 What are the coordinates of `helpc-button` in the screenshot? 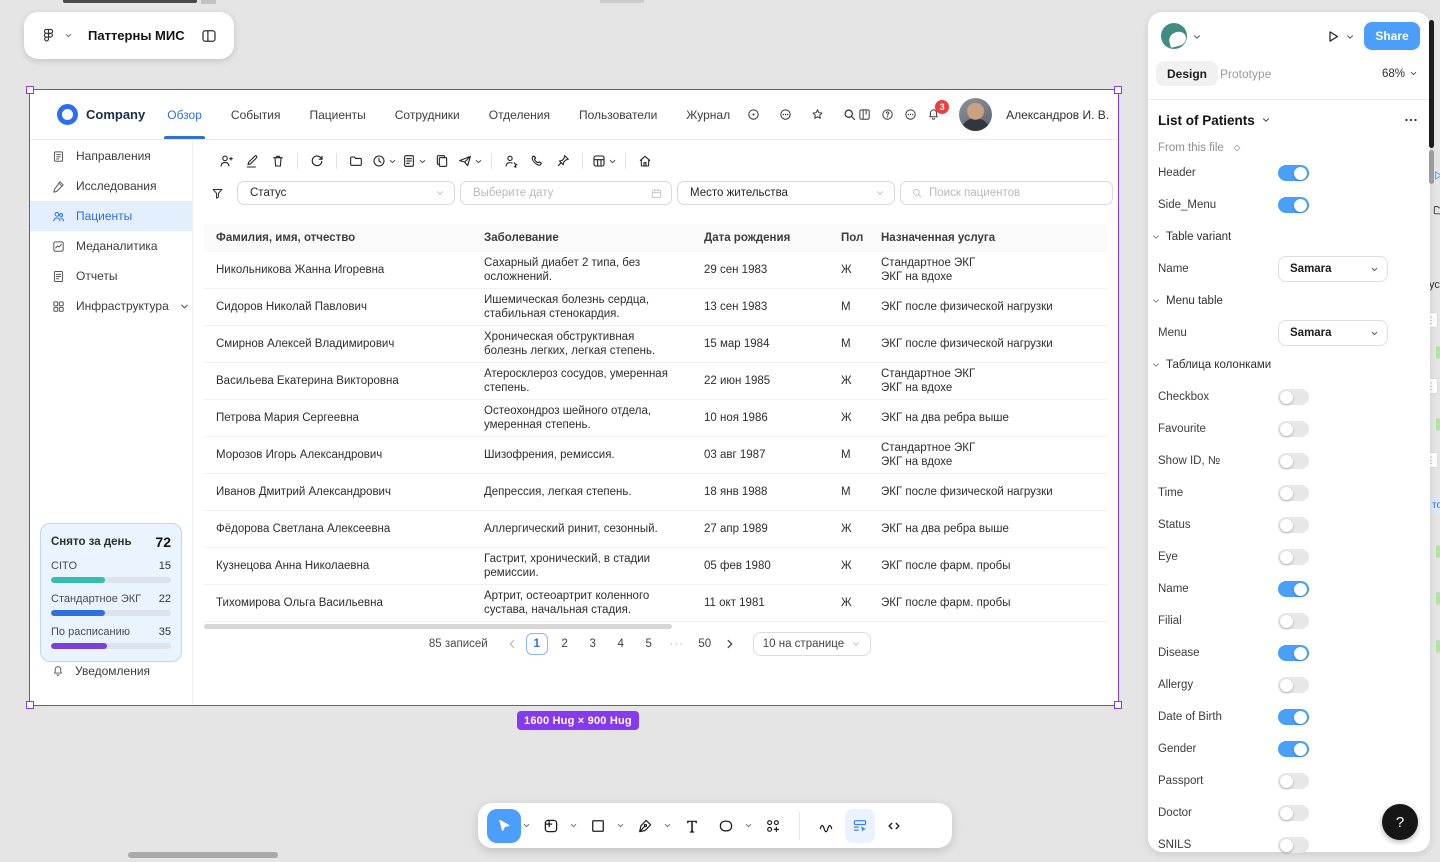 It's located at (887, 114).